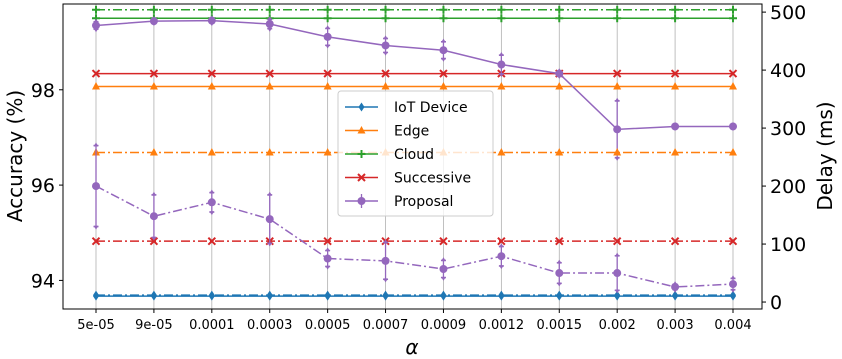 This screenshot has height=359, width=842. What do you see at coordinates (431, 108) in the screenshot?
I see `legend-label: IoT Device` at bounding box center [431, 108].